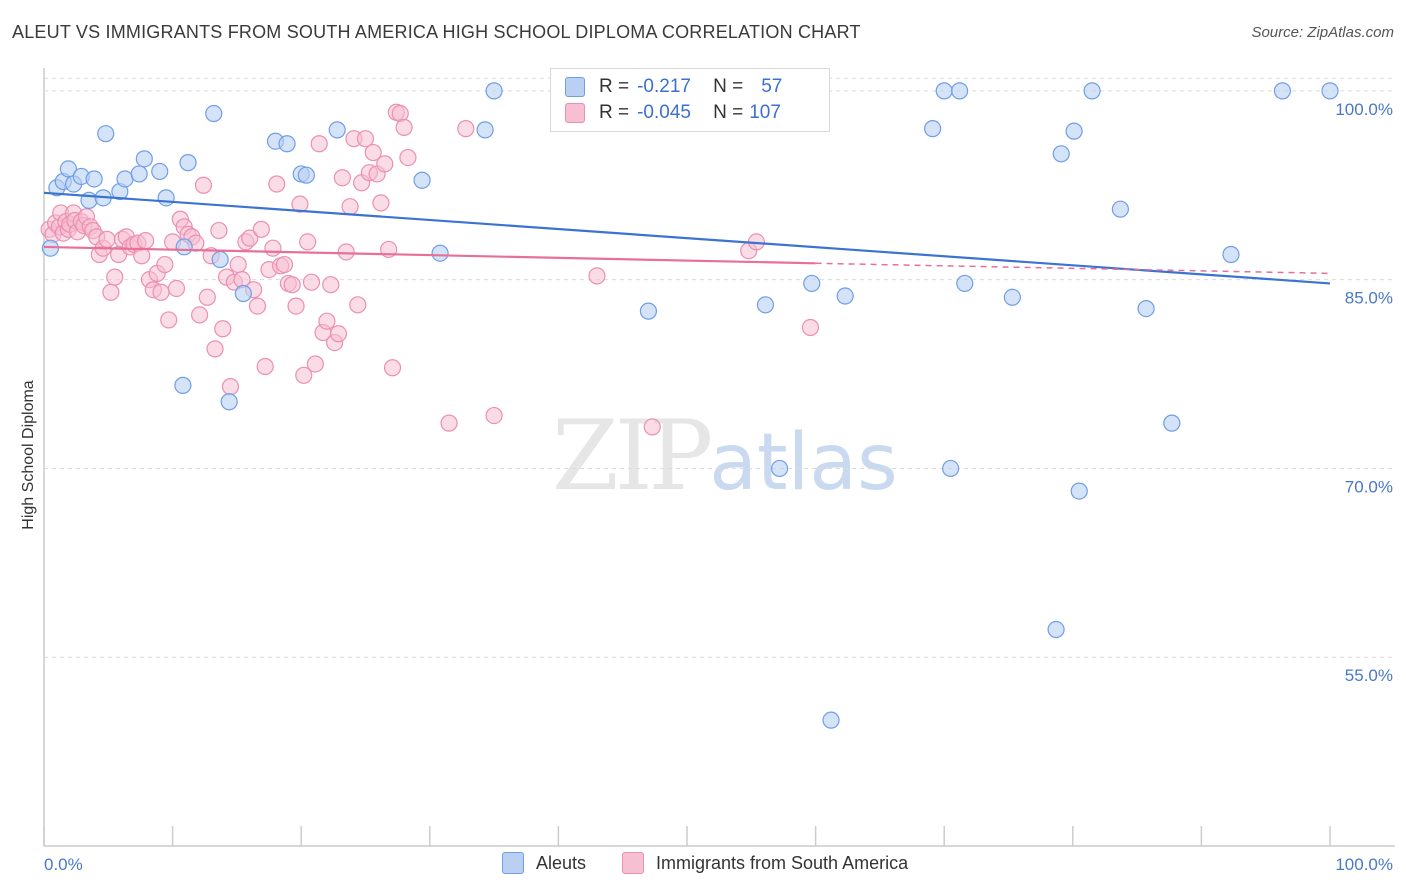 The height and width of the screenshot is (892, 1406). What do you see at coordinates (1322, 32) in the screenshot?
I see `source-credit: Source: ZipAtlas.com` at bounding box center [1322, 32].